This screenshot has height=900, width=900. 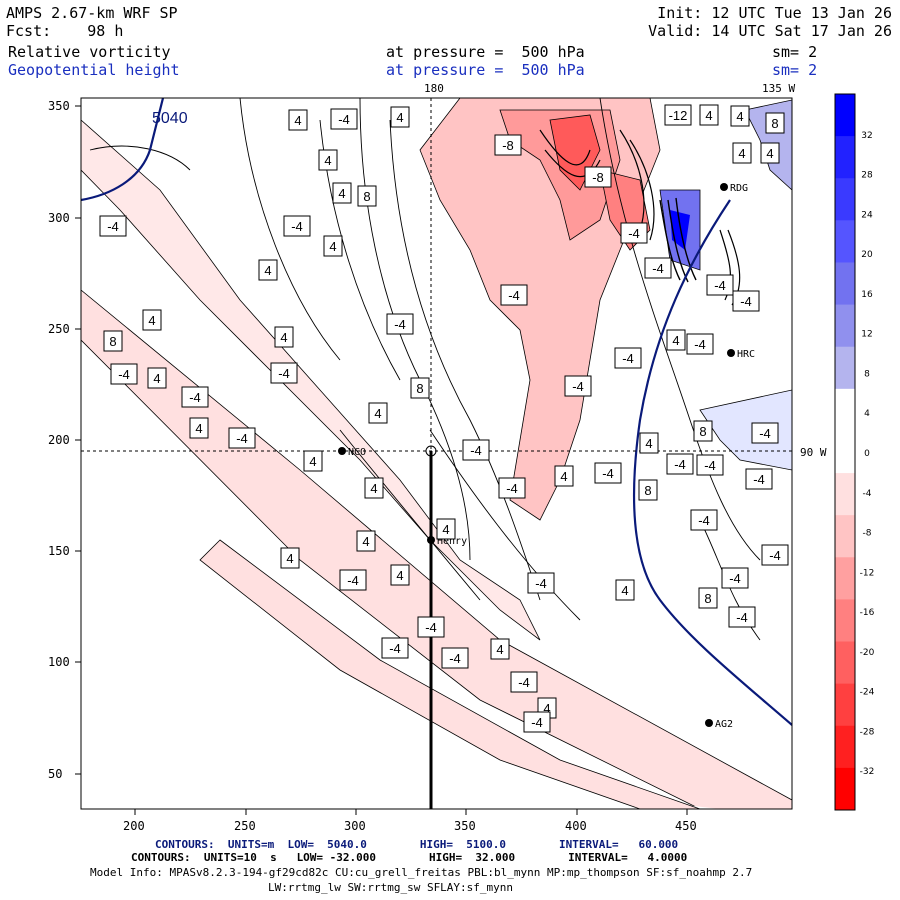 What do you see at coordinates (59, 662) in the screenshot?
I see `y-tick-label: 100` at bounding box center [59, 662].